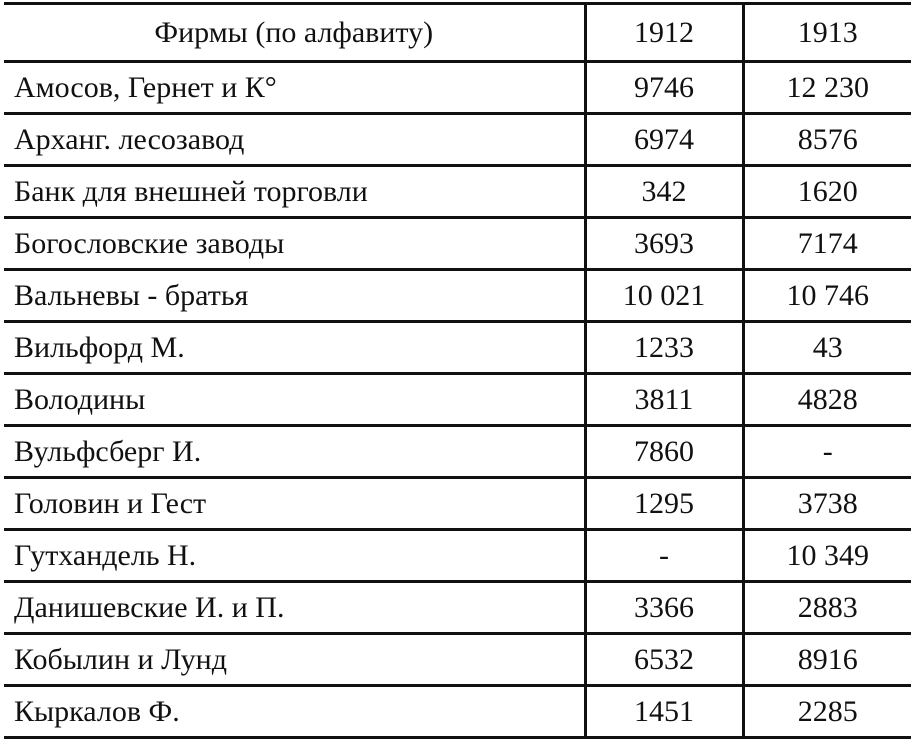 This screenshot has width=915, height=739. What do you see at coordinates (826, 451) in the screenshot?
I see `value-1913: -` at bounding box center [826, 451].